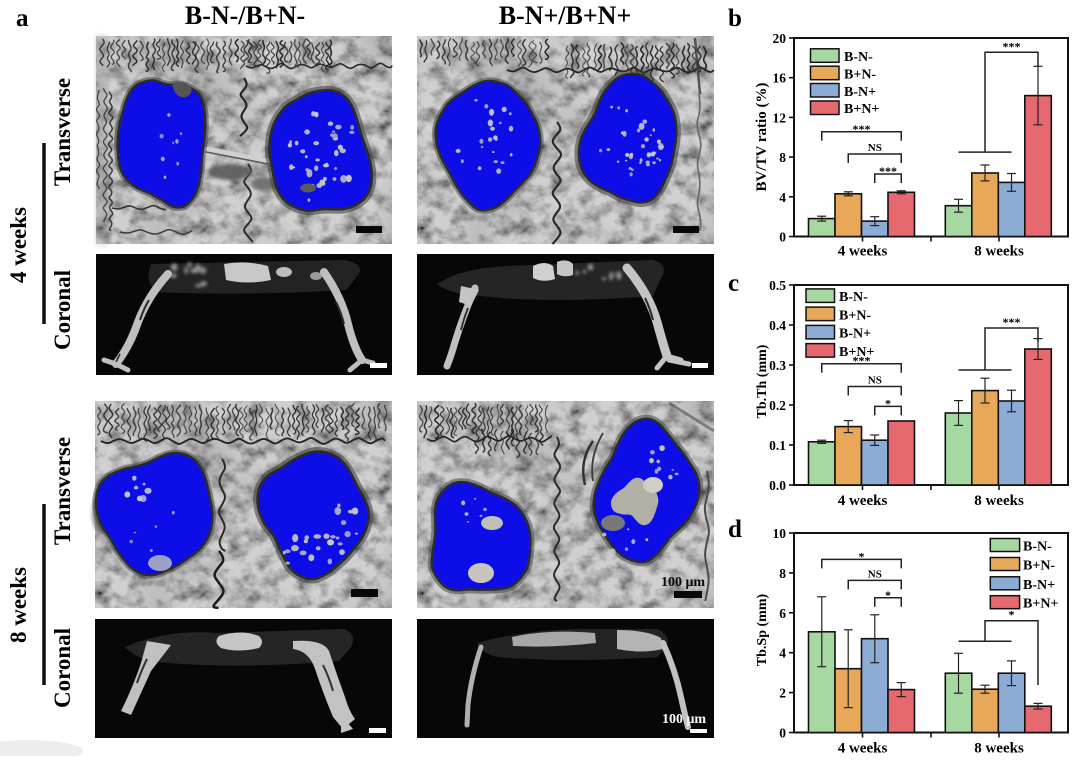  Describe the element at coordinates (777, 325) in the screenshot. I see `svg-text: 0.4` at that location.